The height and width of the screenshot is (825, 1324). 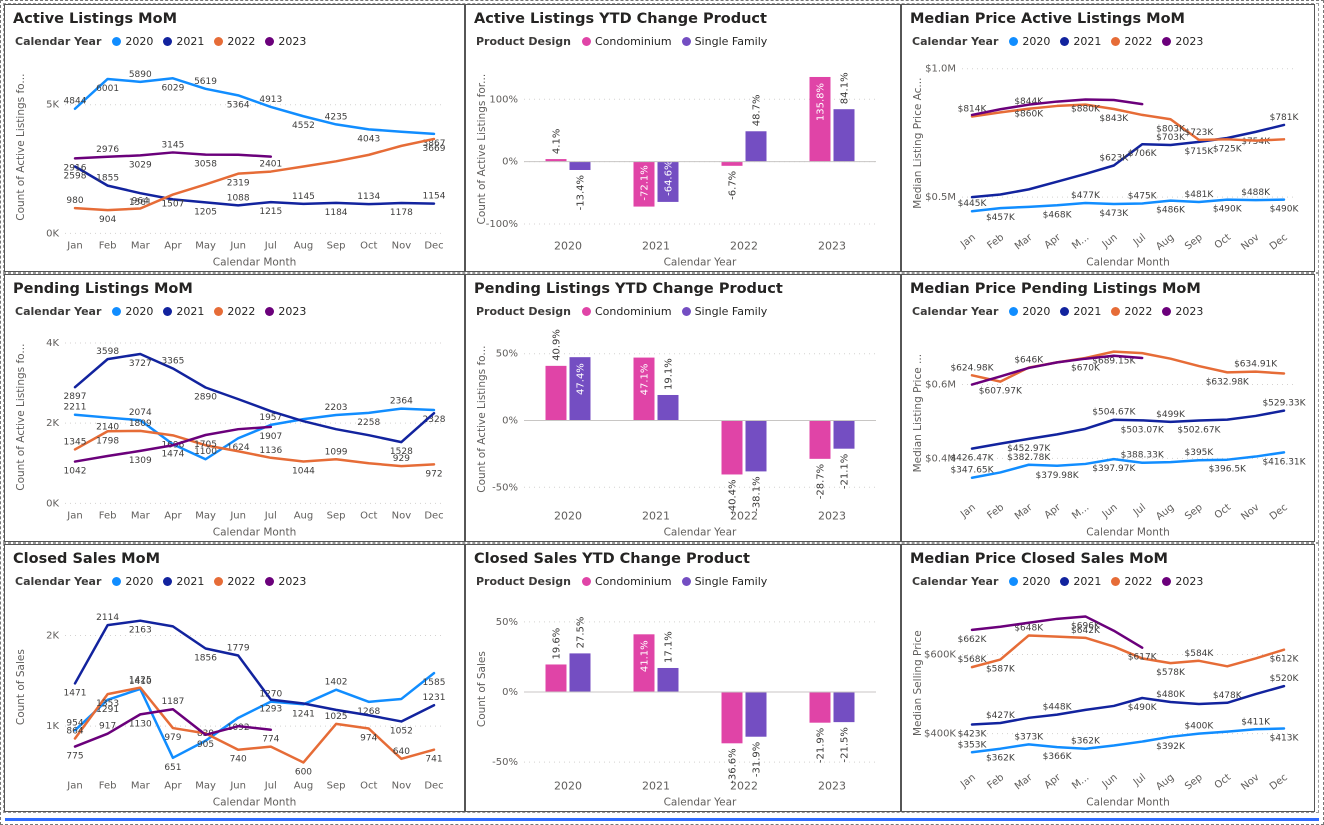 I want to click on data-label: $754K, so click(x=1256, y=142).